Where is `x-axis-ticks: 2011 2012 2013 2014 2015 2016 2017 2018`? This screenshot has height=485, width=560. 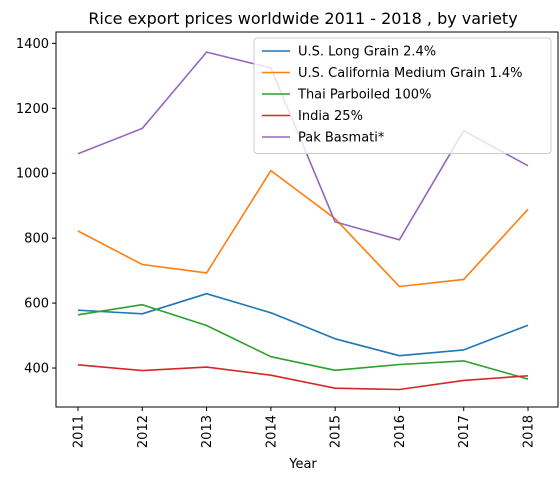
x-axis-ticks: 2011 2012 2013 2014 2015 2016 2017 2018 is located at coordinates (304, 427).